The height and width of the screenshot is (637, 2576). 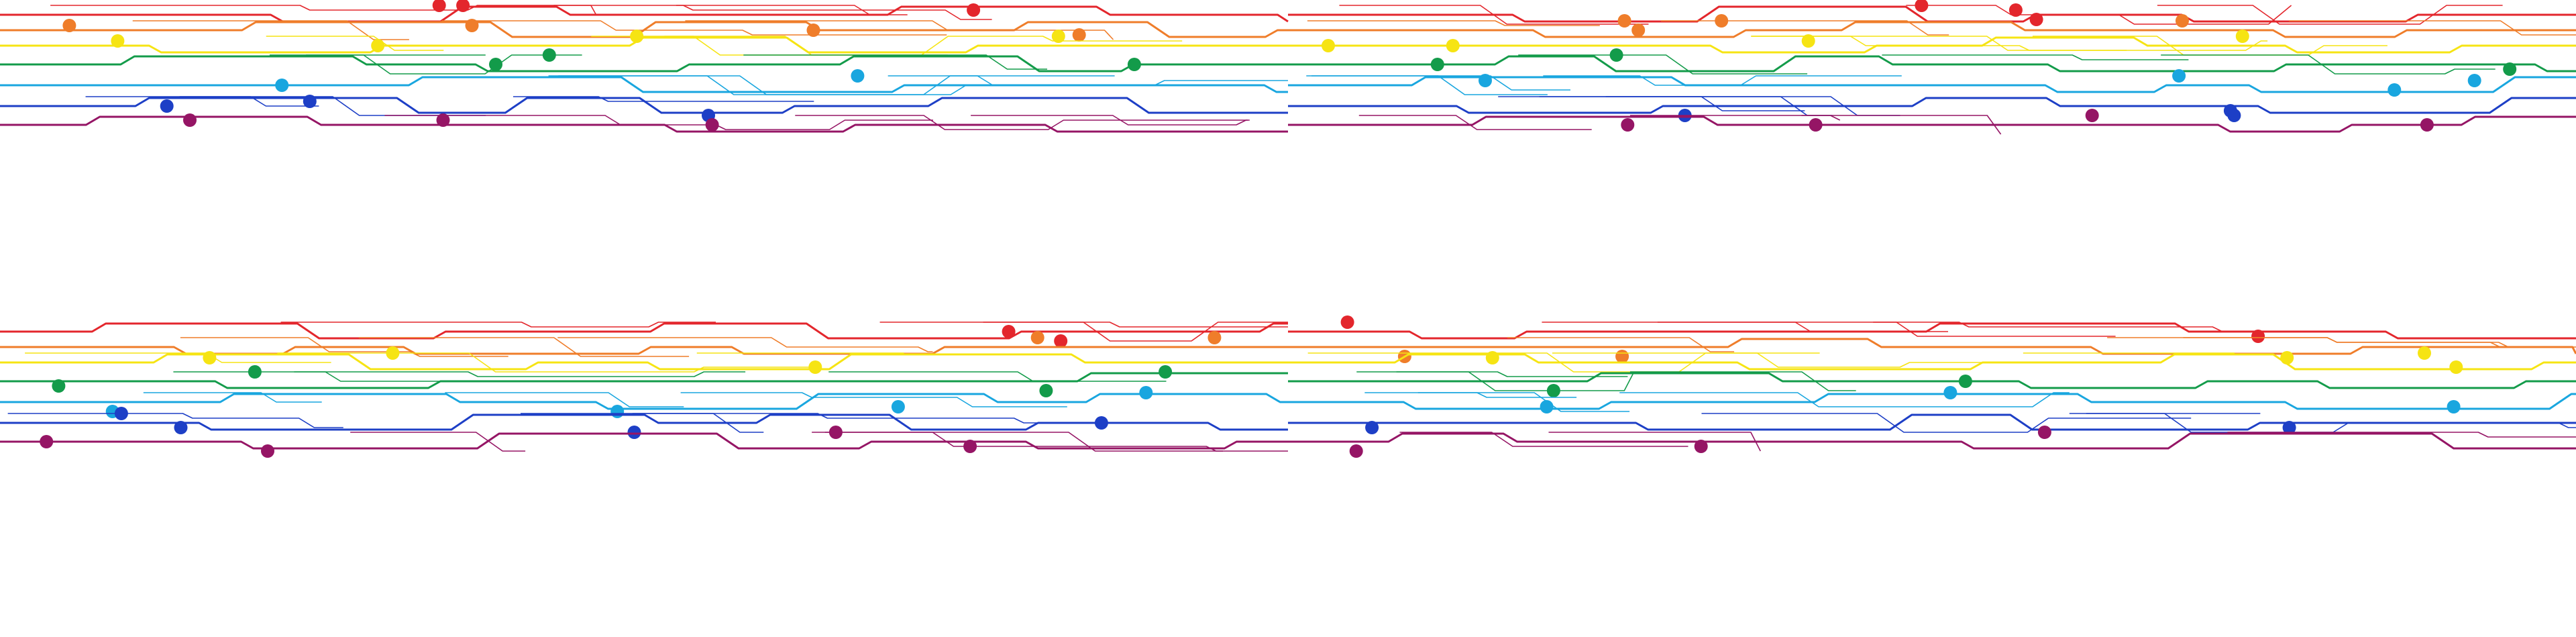 I want to click on light-blue-main-trace, so click(x=1932, y=85).